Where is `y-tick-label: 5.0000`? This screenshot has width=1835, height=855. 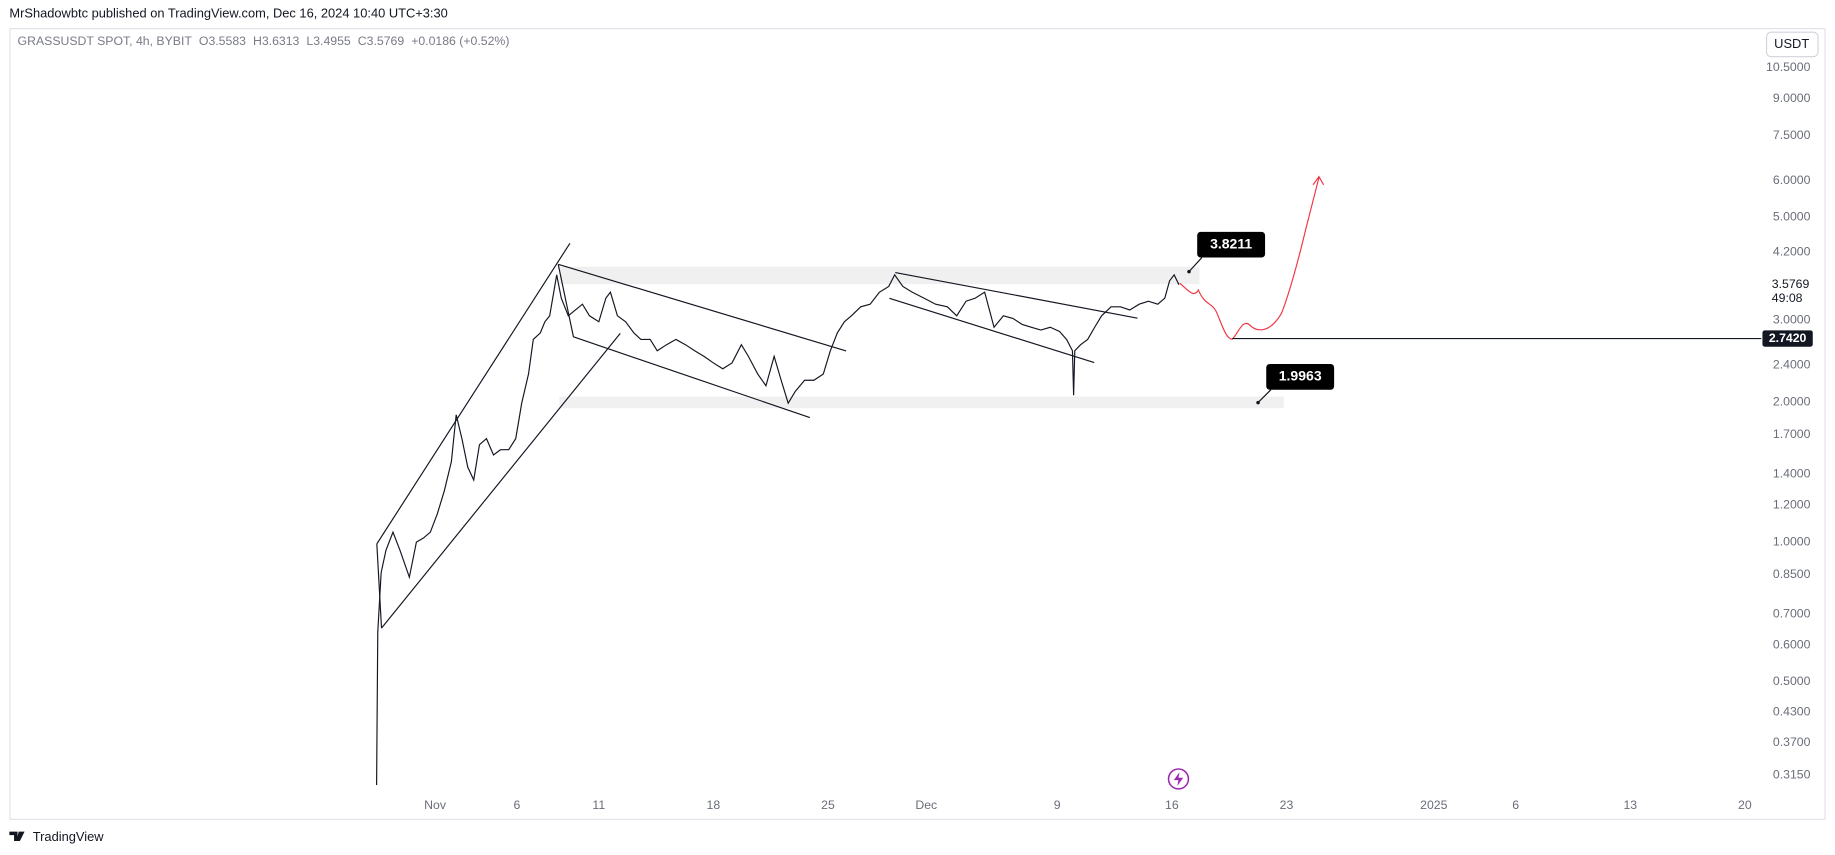 y-tick-label: 5.0000 is located at coordinates (1792, 217).